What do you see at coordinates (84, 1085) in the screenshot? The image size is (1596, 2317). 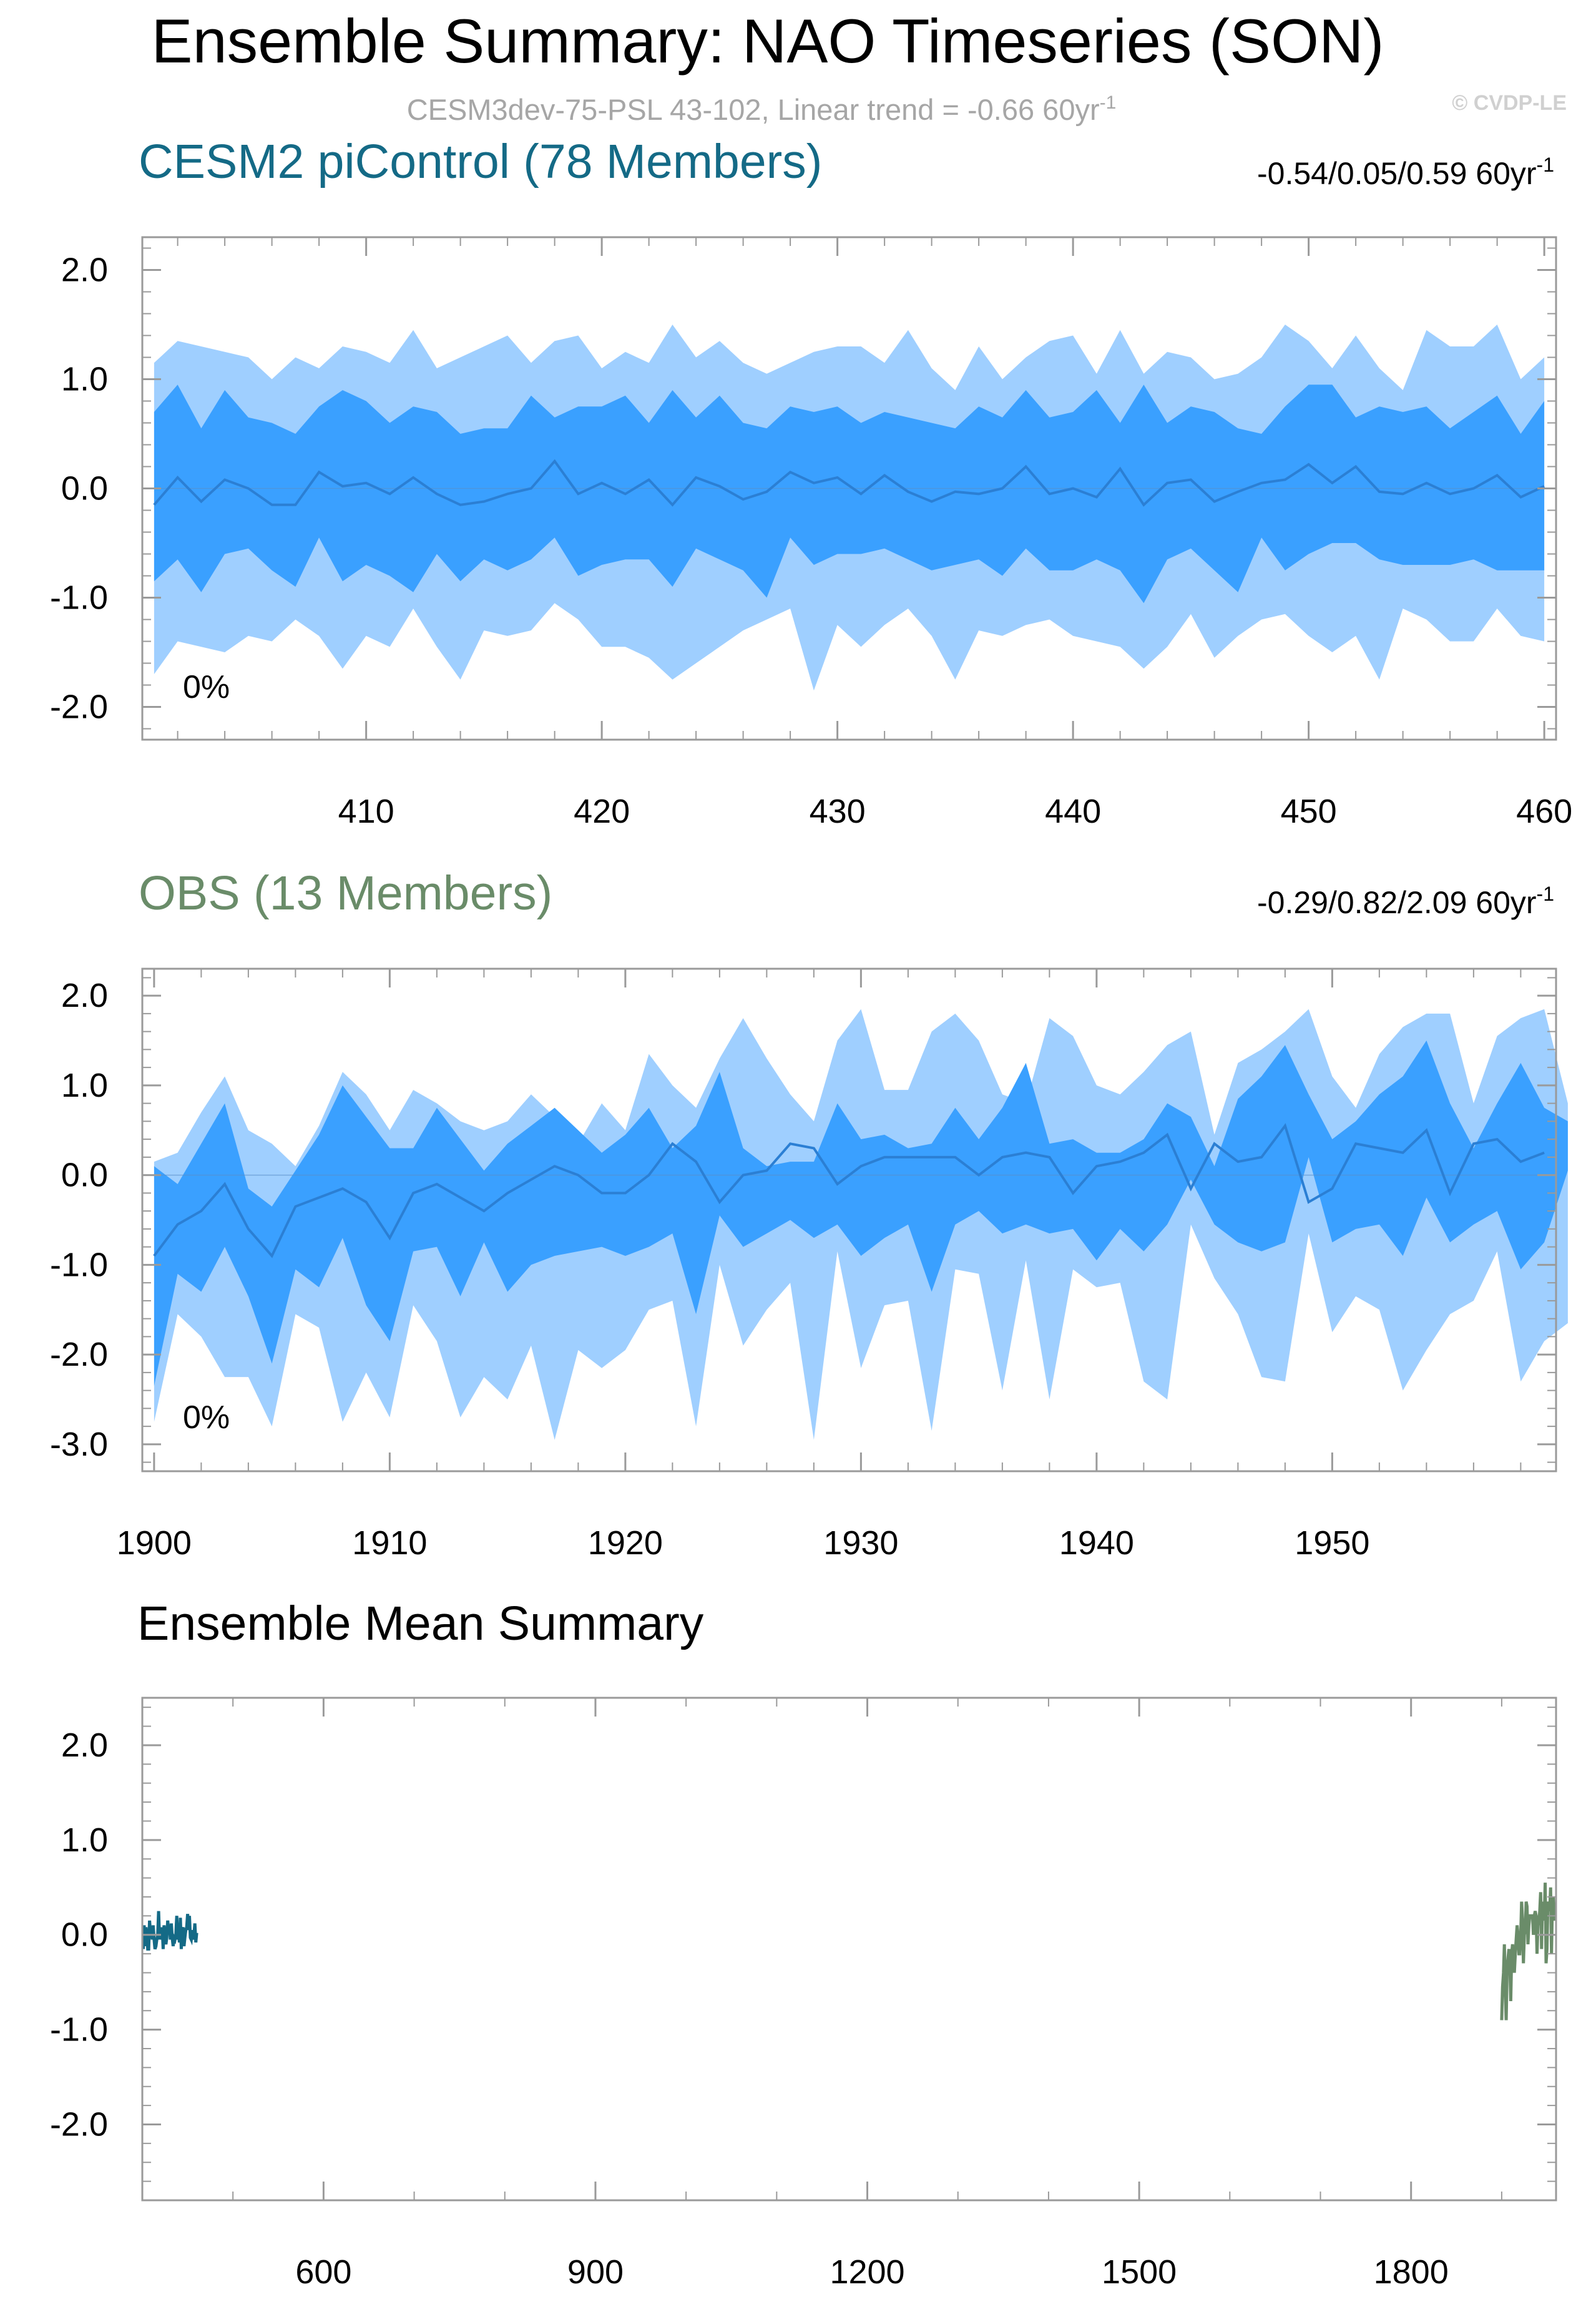 I see `obs-y-tick-label: 1.0` at bounding box center [84, 1085].